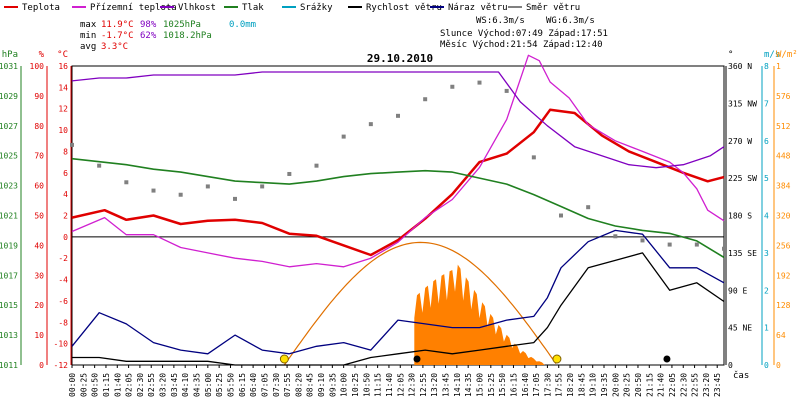 The height and width of the screenshot is (400, 800). Describe the element at coordinates (197, 385) in the screenshot. I see `x-tick-label: 04:35` at that location.